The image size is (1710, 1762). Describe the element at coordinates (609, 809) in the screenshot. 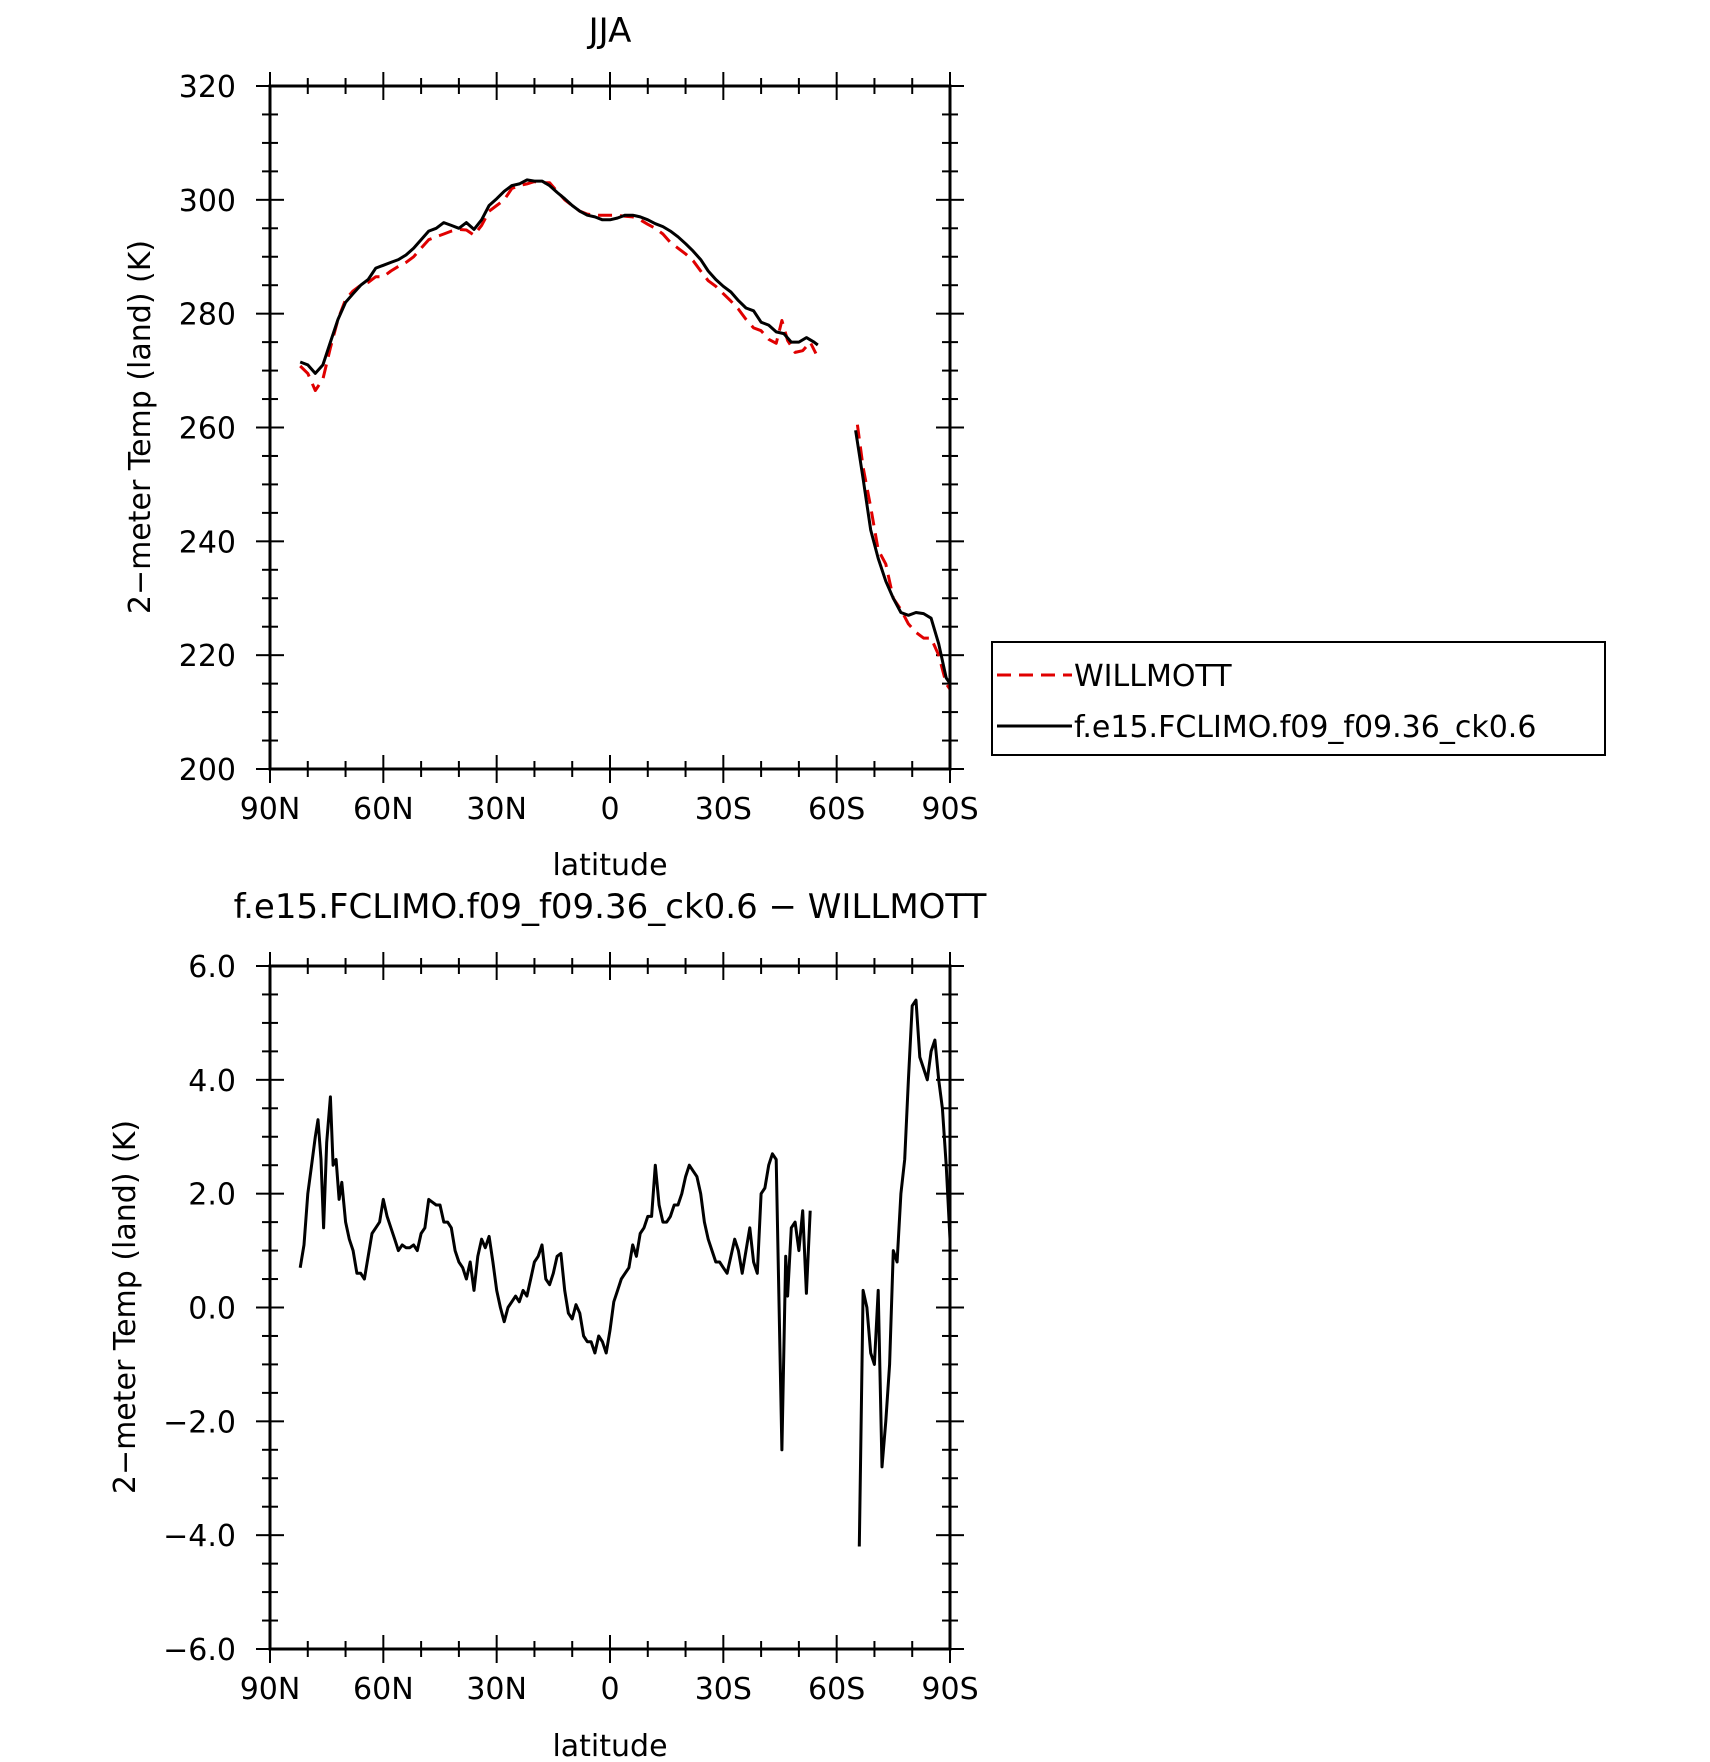

I see `top-chart-xtick-label: 0` at that location.